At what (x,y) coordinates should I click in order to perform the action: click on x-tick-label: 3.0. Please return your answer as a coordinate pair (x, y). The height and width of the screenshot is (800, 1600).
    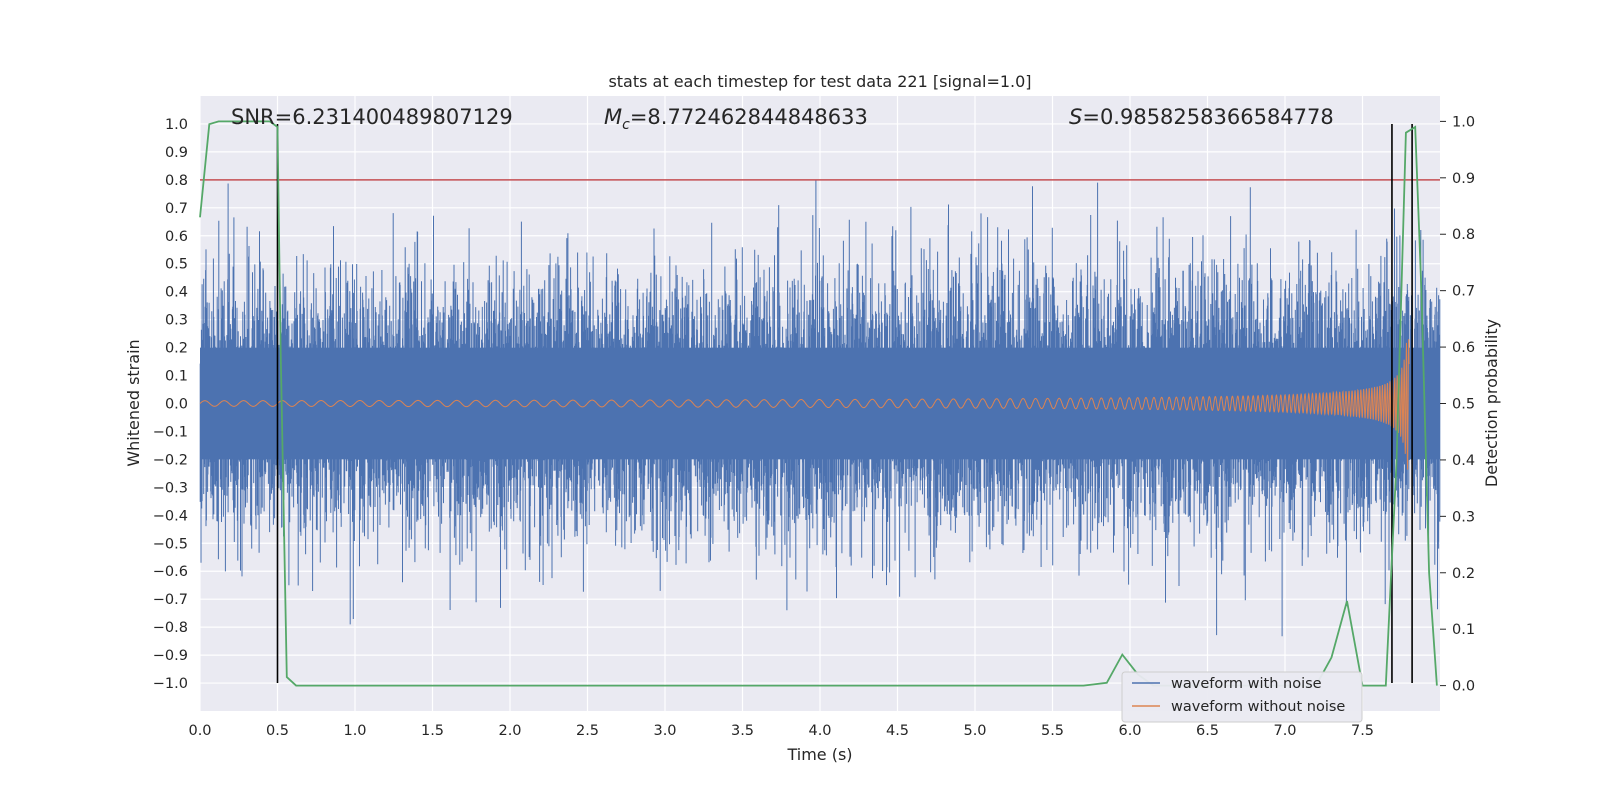
    Looking at the image, I should click on (664, 731).